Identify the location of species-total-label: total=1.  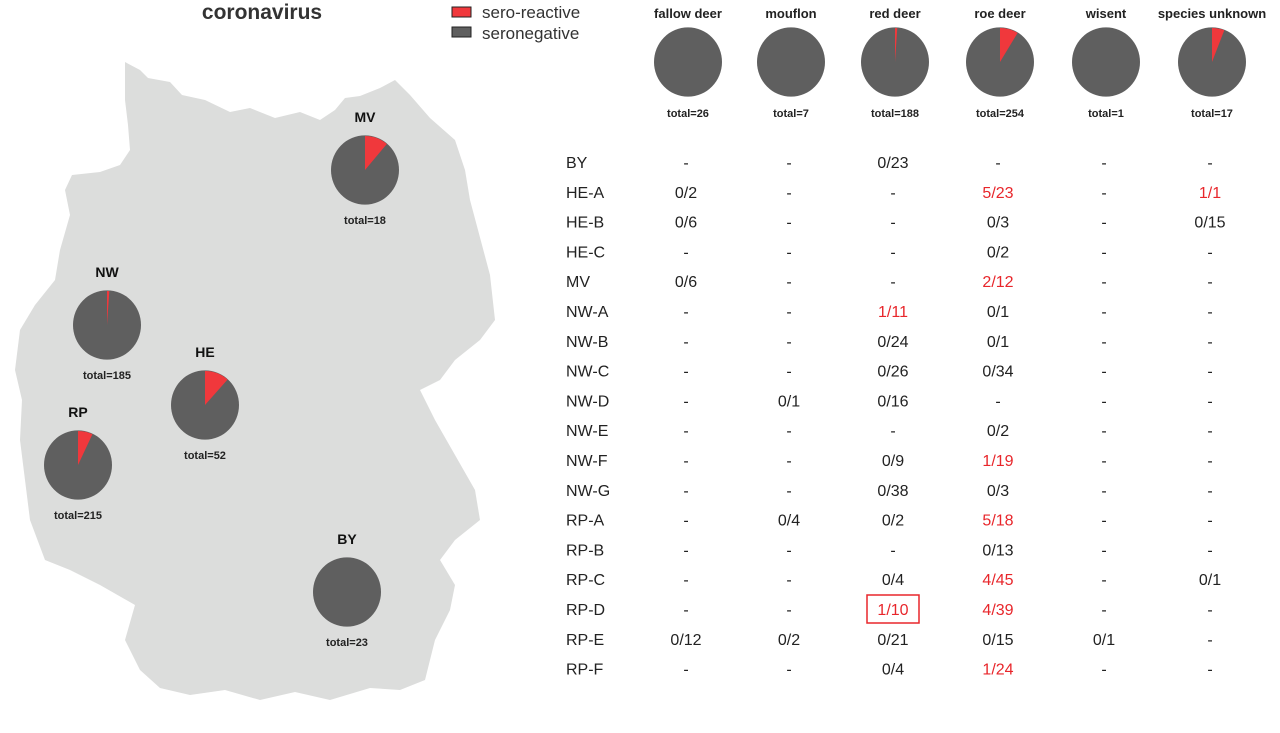
(1106, 114).